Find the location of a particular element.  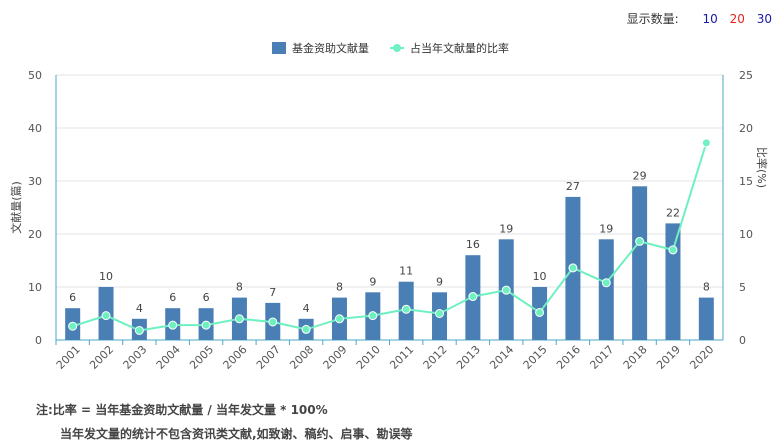

x-tick-label: 2009 is located at coordinates (335, 357).